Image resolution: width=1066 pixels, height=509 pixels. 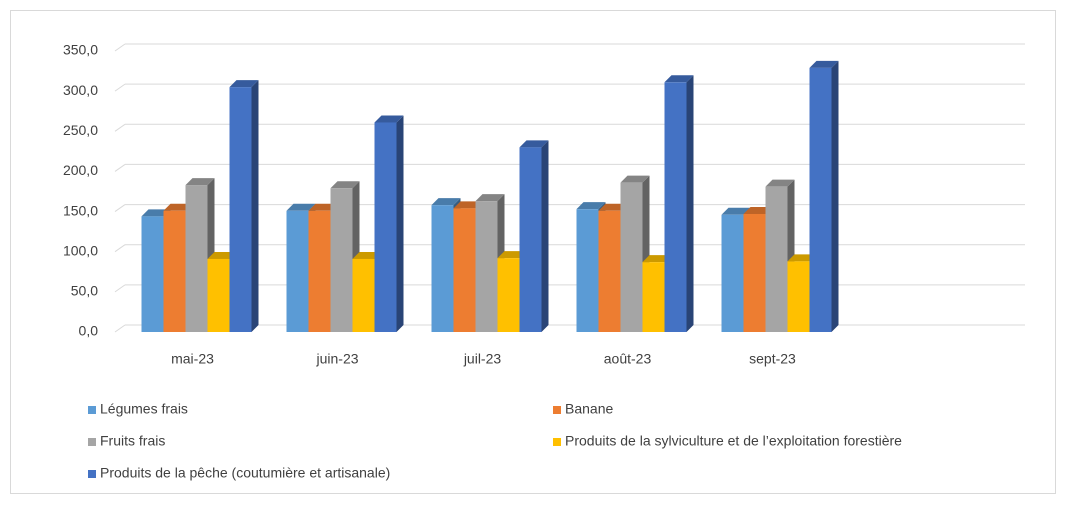 I want to click on x-tick-label: sept-23, so click(x=772, y=359).